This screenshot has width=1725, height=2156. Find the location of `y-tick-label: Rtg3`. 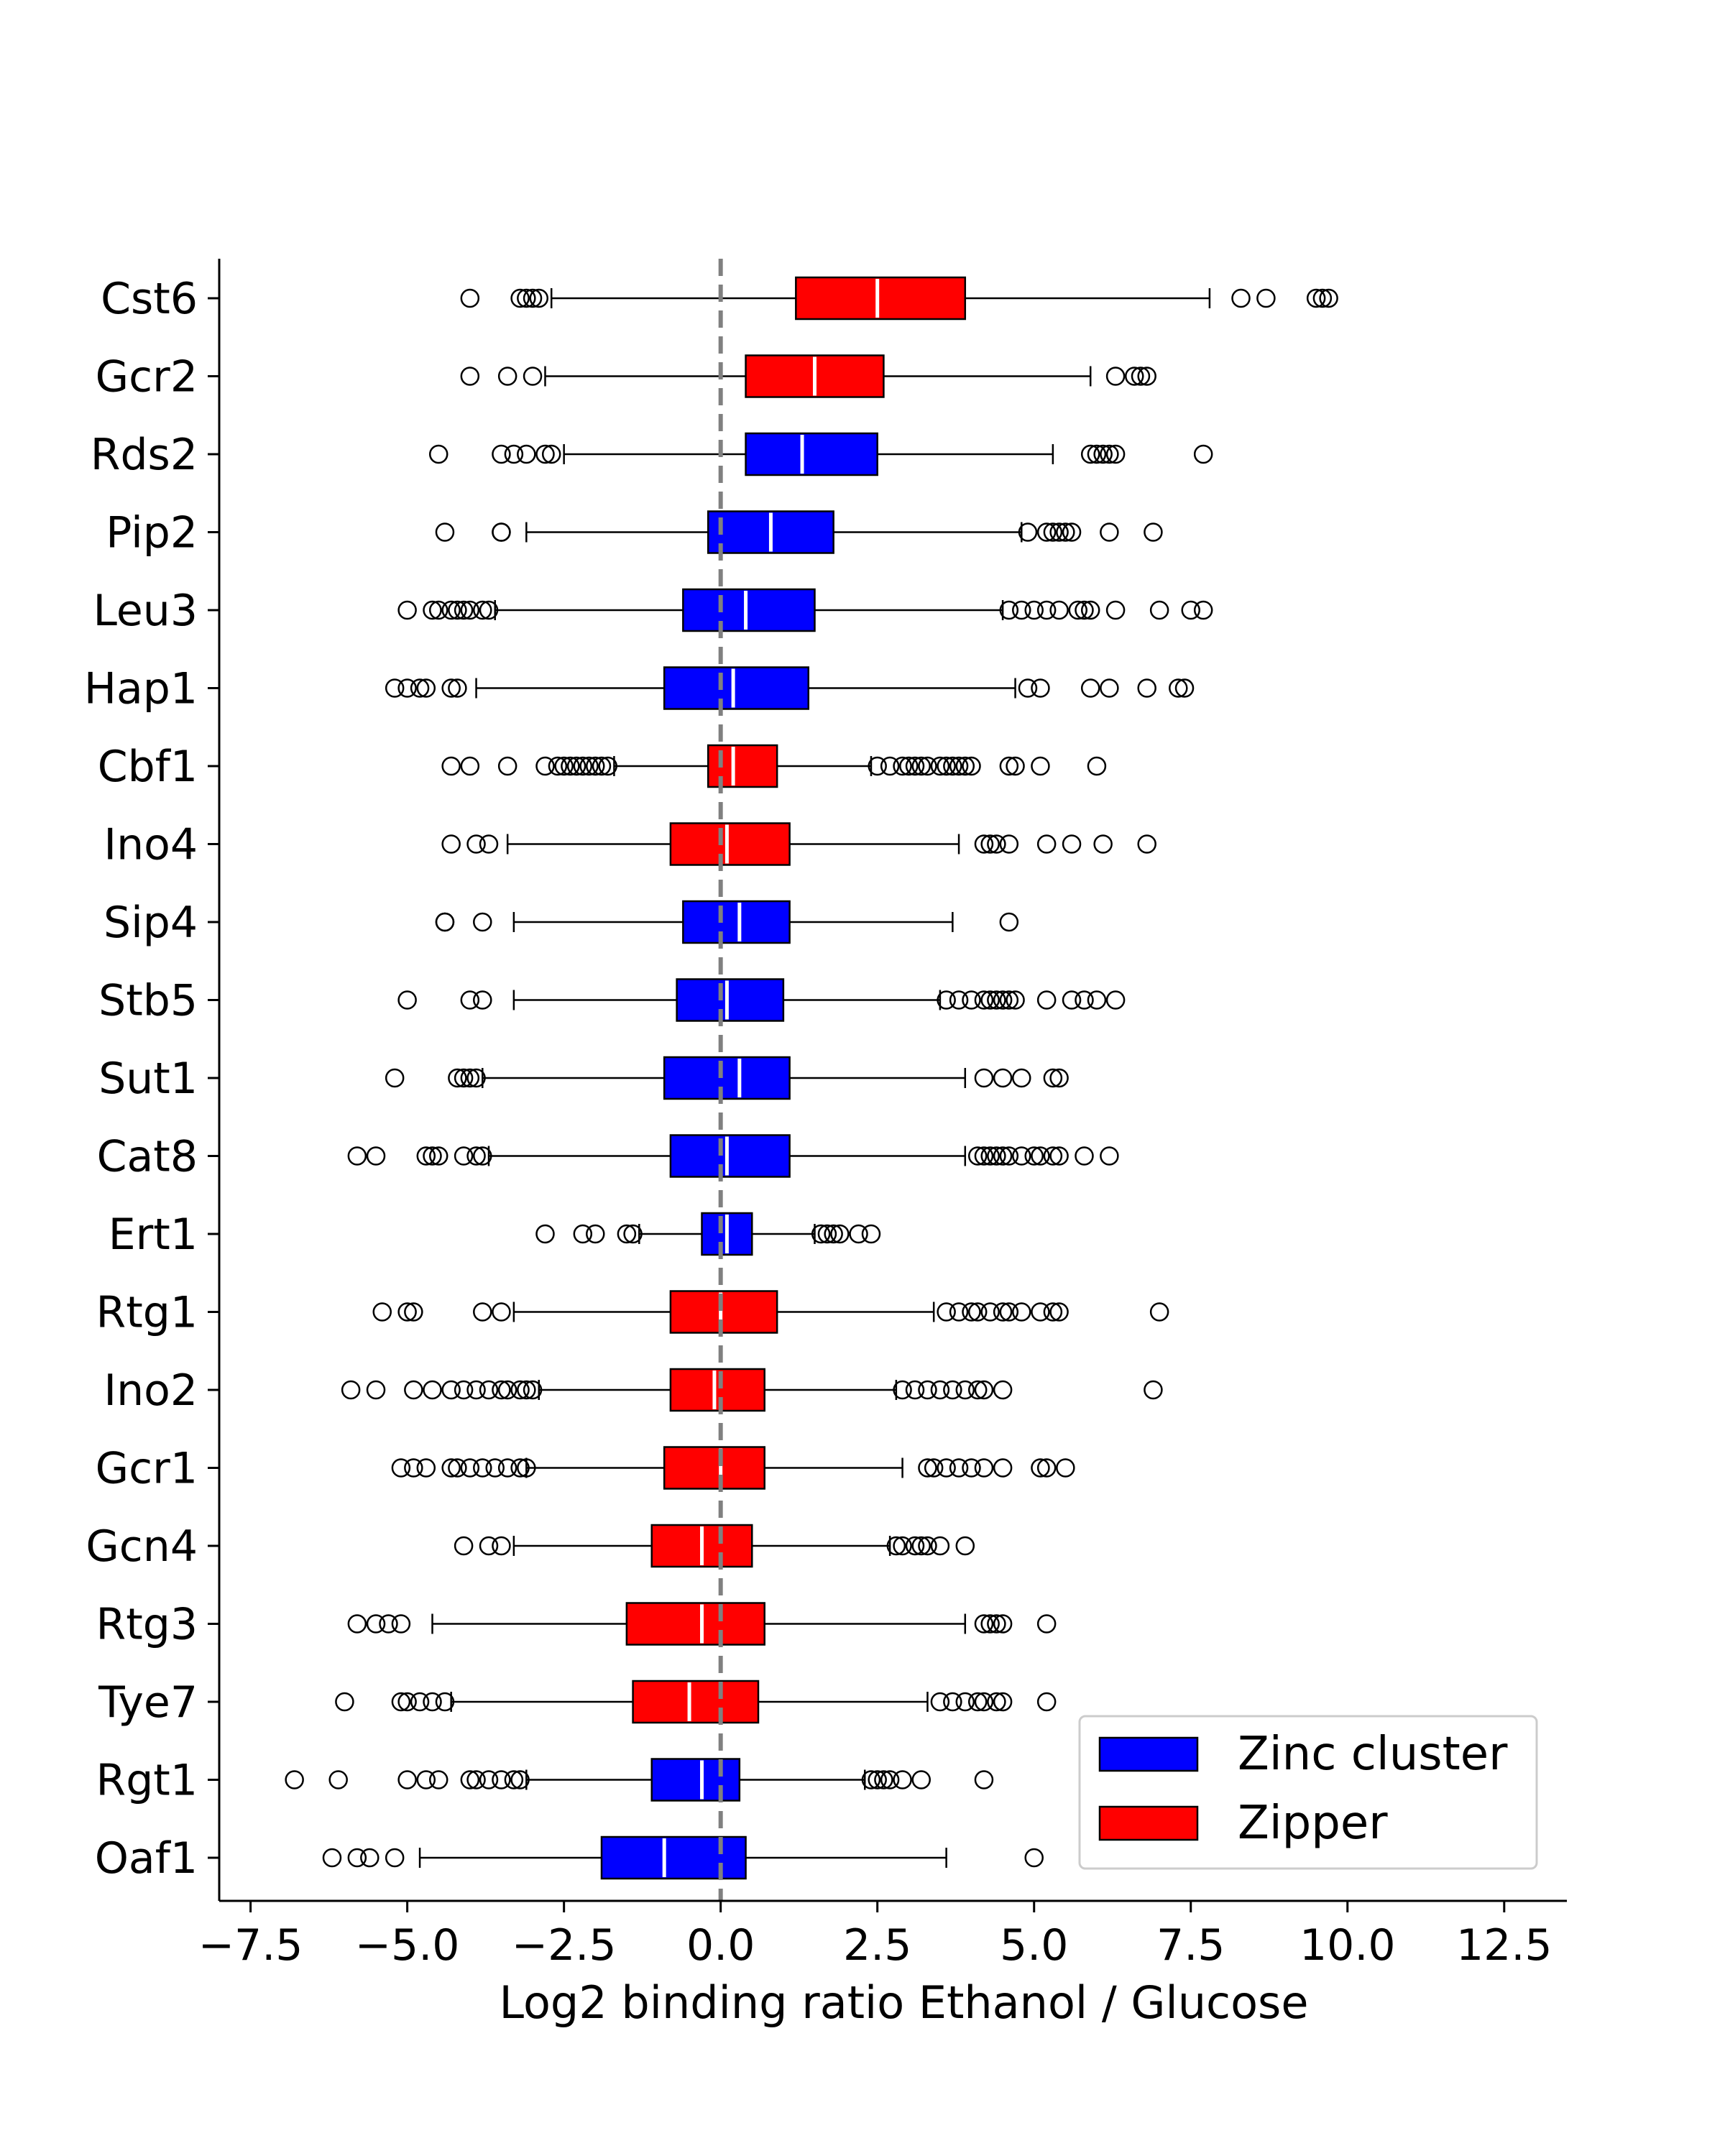

y-tick-label: Rtg3 is located at coordinates (147, 1625).